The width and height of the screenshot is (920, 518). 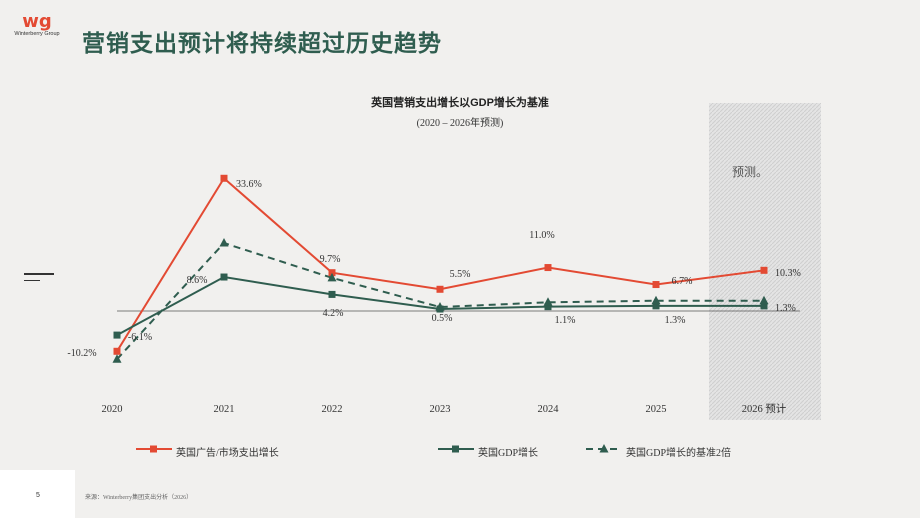 I want to click on data-label-ad-spend-5: 6.7%, so click(x=682, y=281).